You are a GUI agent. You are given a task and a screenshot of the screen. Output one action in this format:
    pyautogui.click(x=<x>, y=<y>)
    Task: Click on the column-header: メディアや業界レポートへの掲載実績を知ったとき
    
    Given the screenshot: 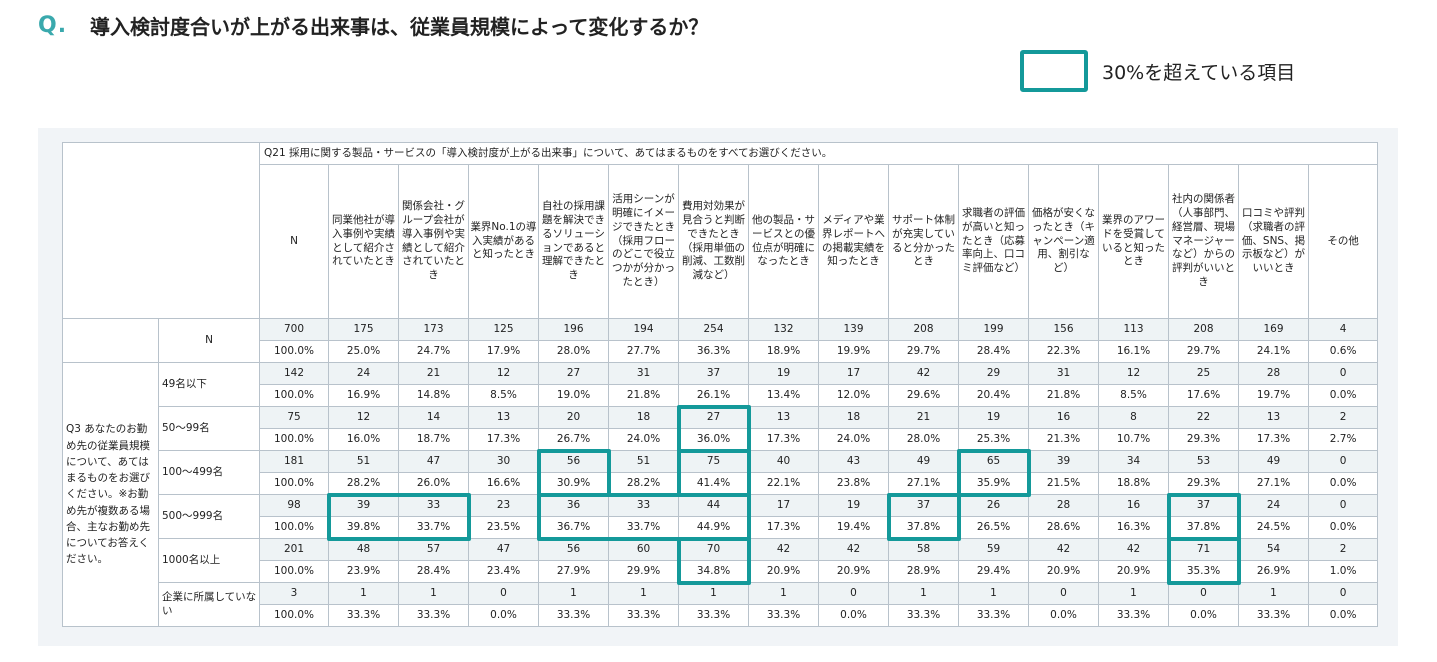 What is the action you would take?
    pyautogui.click(x=853, y=241)
    